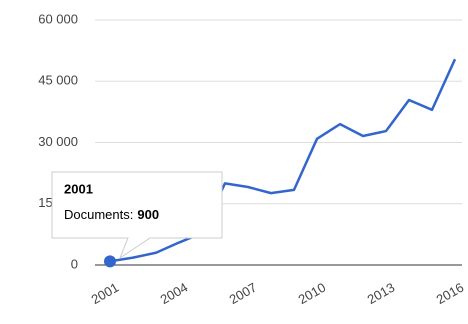 Image resolution: width=468 pixels, height=324 pixels. Describe the element at coordinates (74, 263) in the screenshot. I see `y-tick-label: 0` at that location.